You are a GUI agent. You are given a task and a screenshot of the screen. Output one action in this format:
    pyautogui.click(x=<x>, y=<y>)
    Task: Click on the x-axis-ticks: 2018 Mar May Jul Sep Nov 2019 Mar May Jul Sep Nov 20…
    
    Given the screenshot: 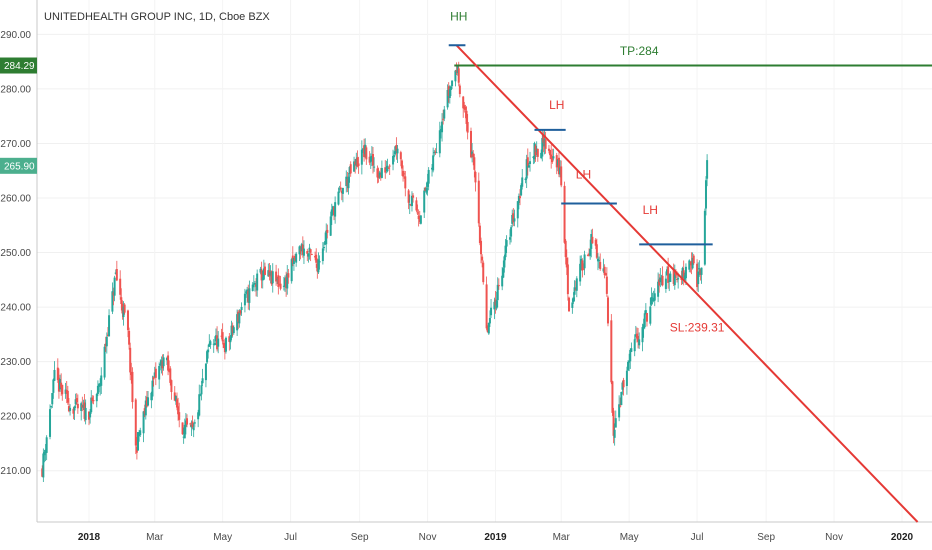 What is the action you would take?
    pyautogui.click(x=496, y=537)
    